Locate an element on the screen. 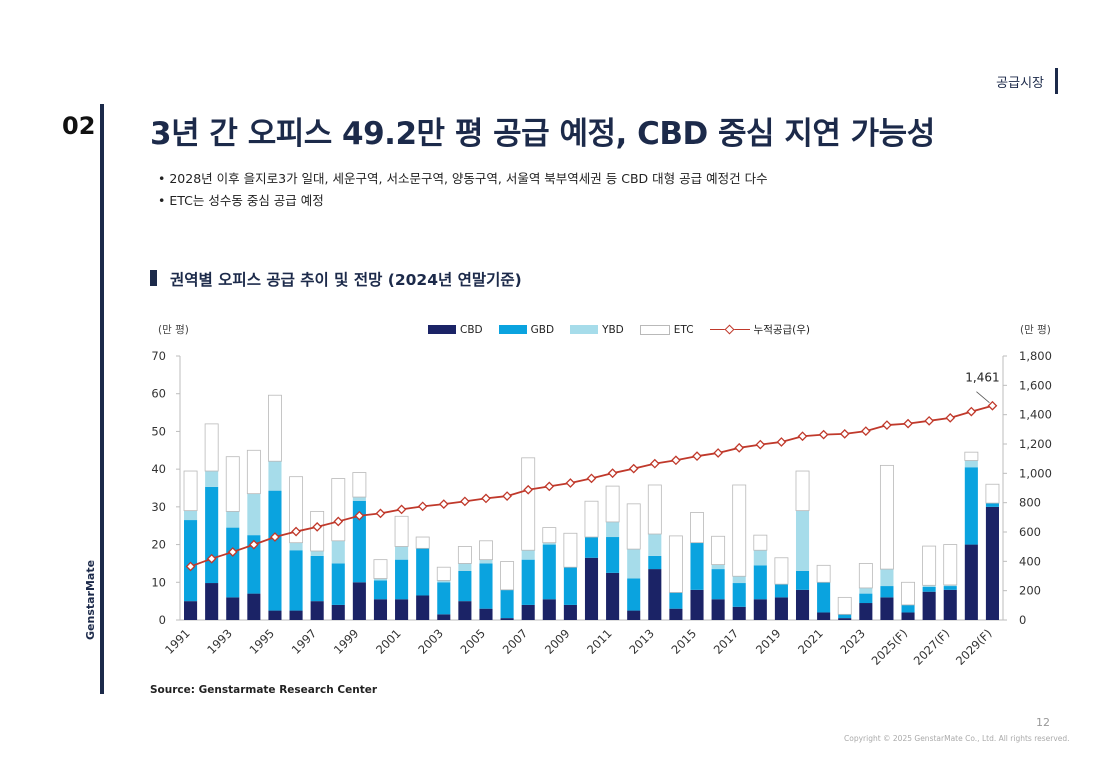 Image resolution: width=1100 pixels, height=762 pixels. x-tick-label: 2005 is located at coordinates (473, 641).